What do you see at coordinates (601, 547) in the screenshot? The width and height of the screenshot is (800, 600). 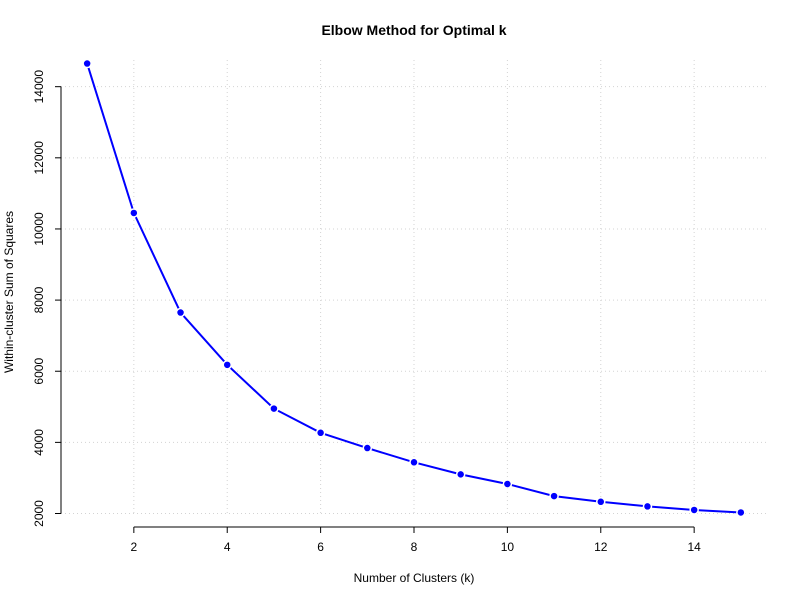 I see `x-tick-label-12: 12` at bounding box center [601, 547].